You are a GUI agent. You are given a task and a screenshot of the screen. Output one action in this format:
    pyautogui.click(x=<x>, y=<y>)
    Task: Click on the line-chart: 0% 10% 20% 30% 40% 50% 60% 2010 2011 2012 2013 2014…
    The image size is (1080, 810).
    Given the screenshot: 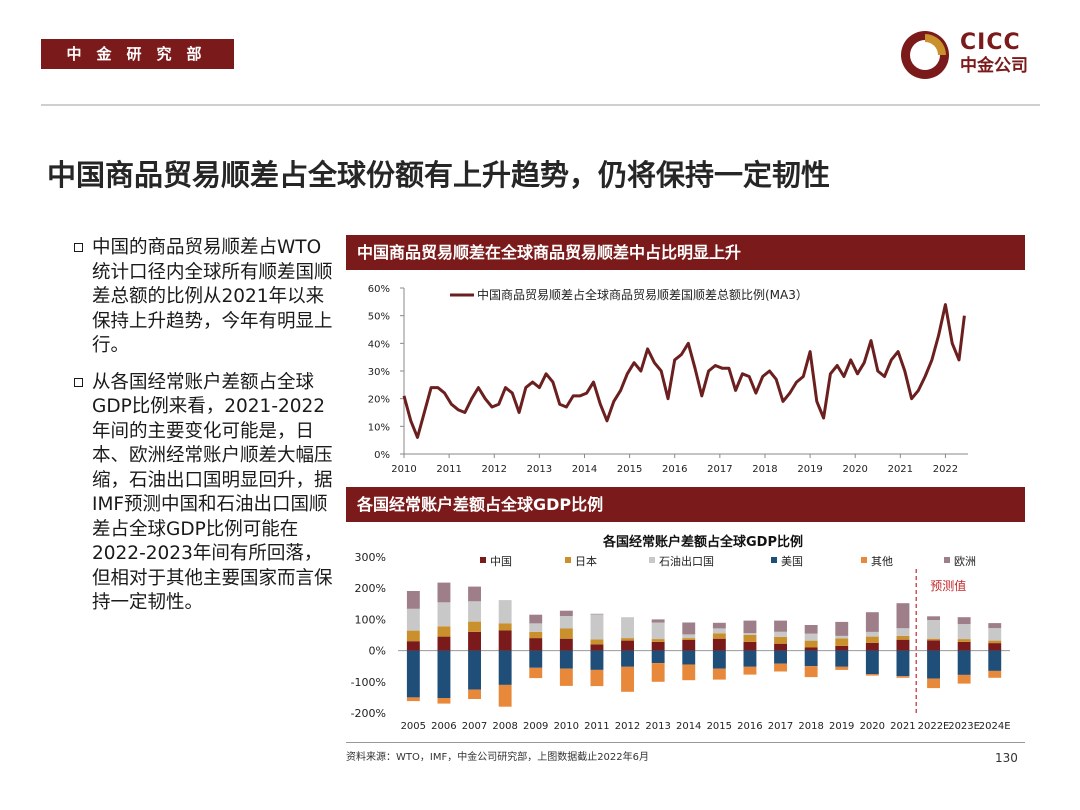 What is the action you would take?
    pyautogui.click(x=668, y=379)
    